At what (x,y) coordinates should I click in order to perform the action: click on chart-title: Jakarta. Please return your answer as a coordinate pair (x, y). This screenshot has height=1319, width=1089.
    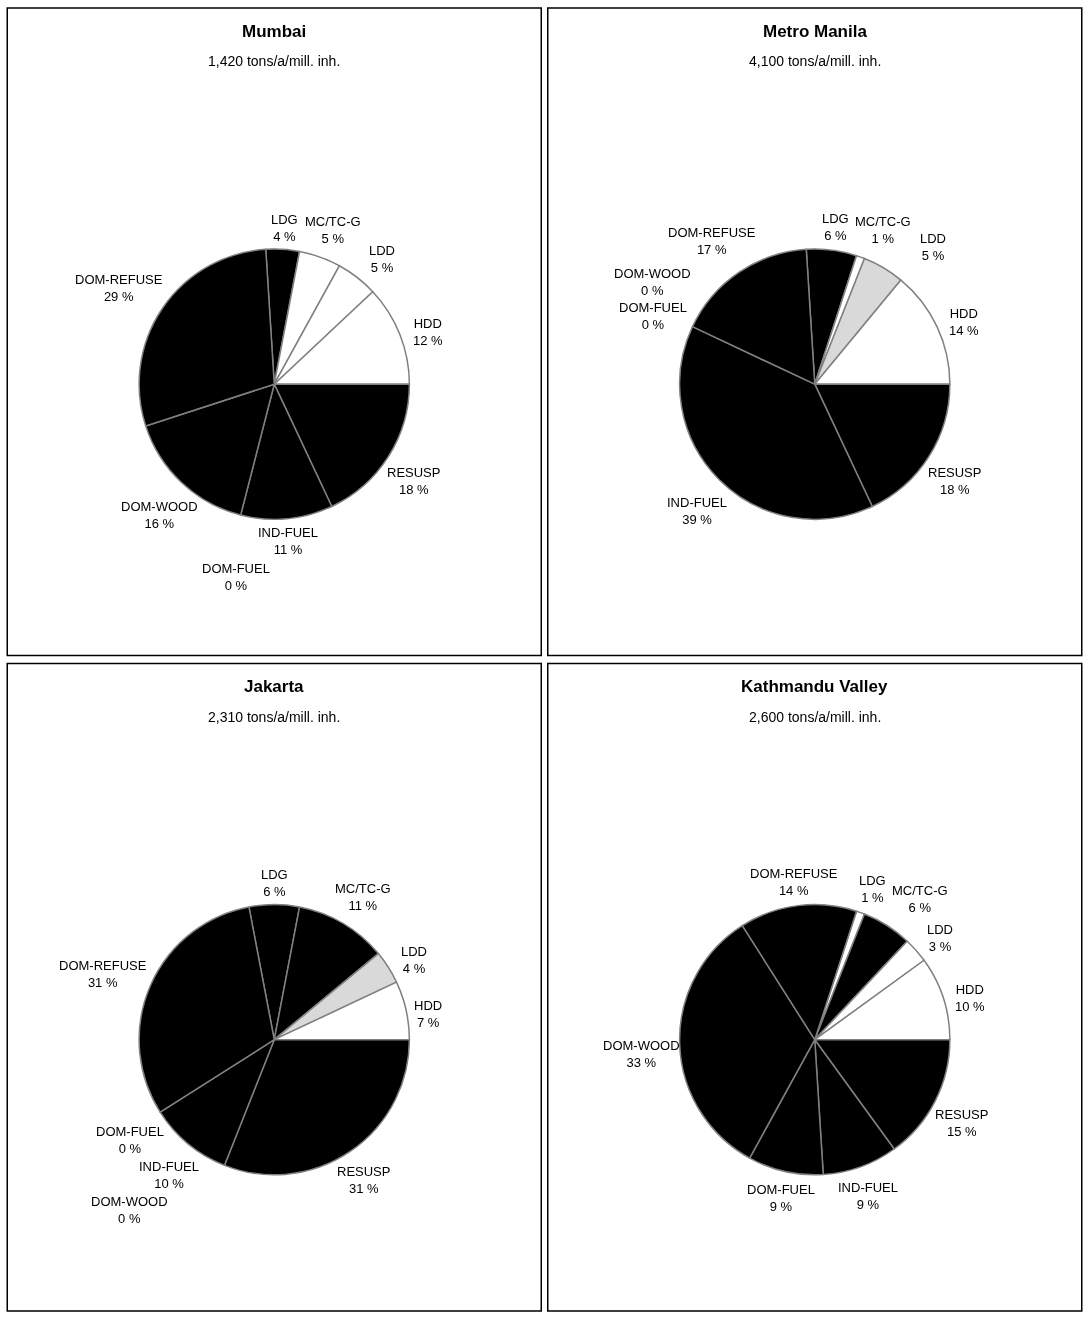
    Looking at the image, I should click on (274, 686).